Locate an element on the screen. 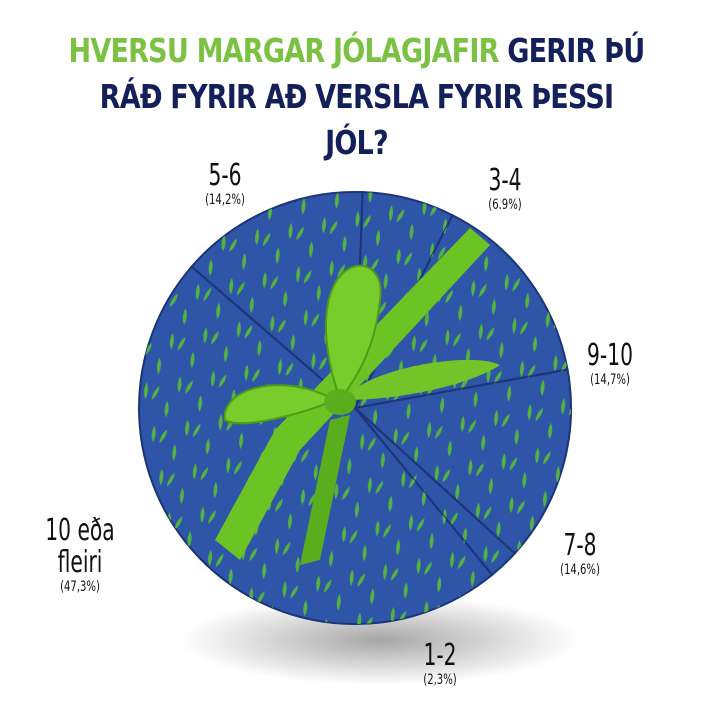  slice-percent: (6.9%) is located at coordinates (505, 205).